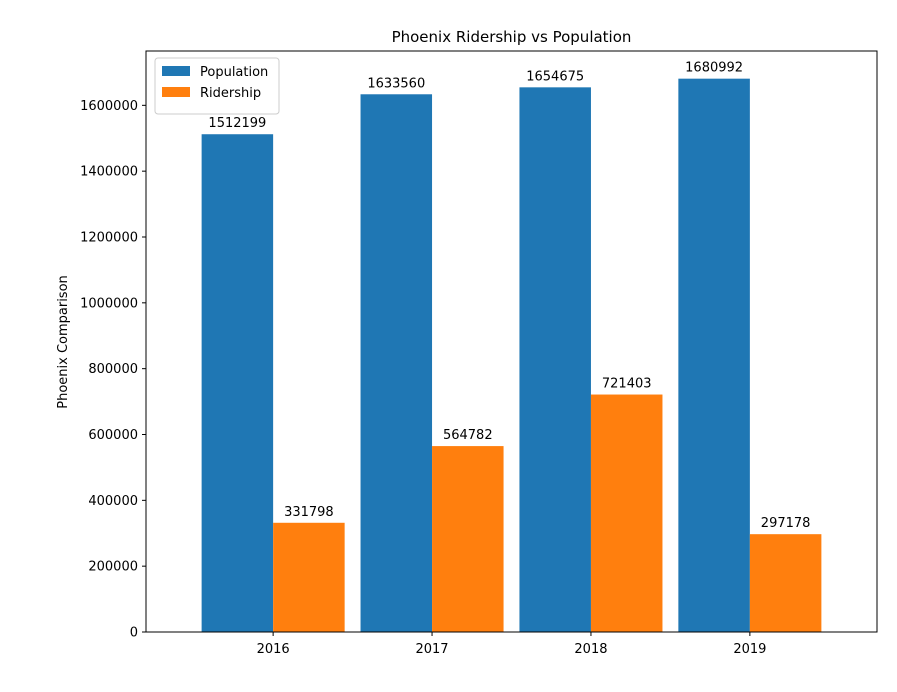  Describe the element at coordinates (176, 71) in the screenshot. I see `legend-swatch-population` at that location.